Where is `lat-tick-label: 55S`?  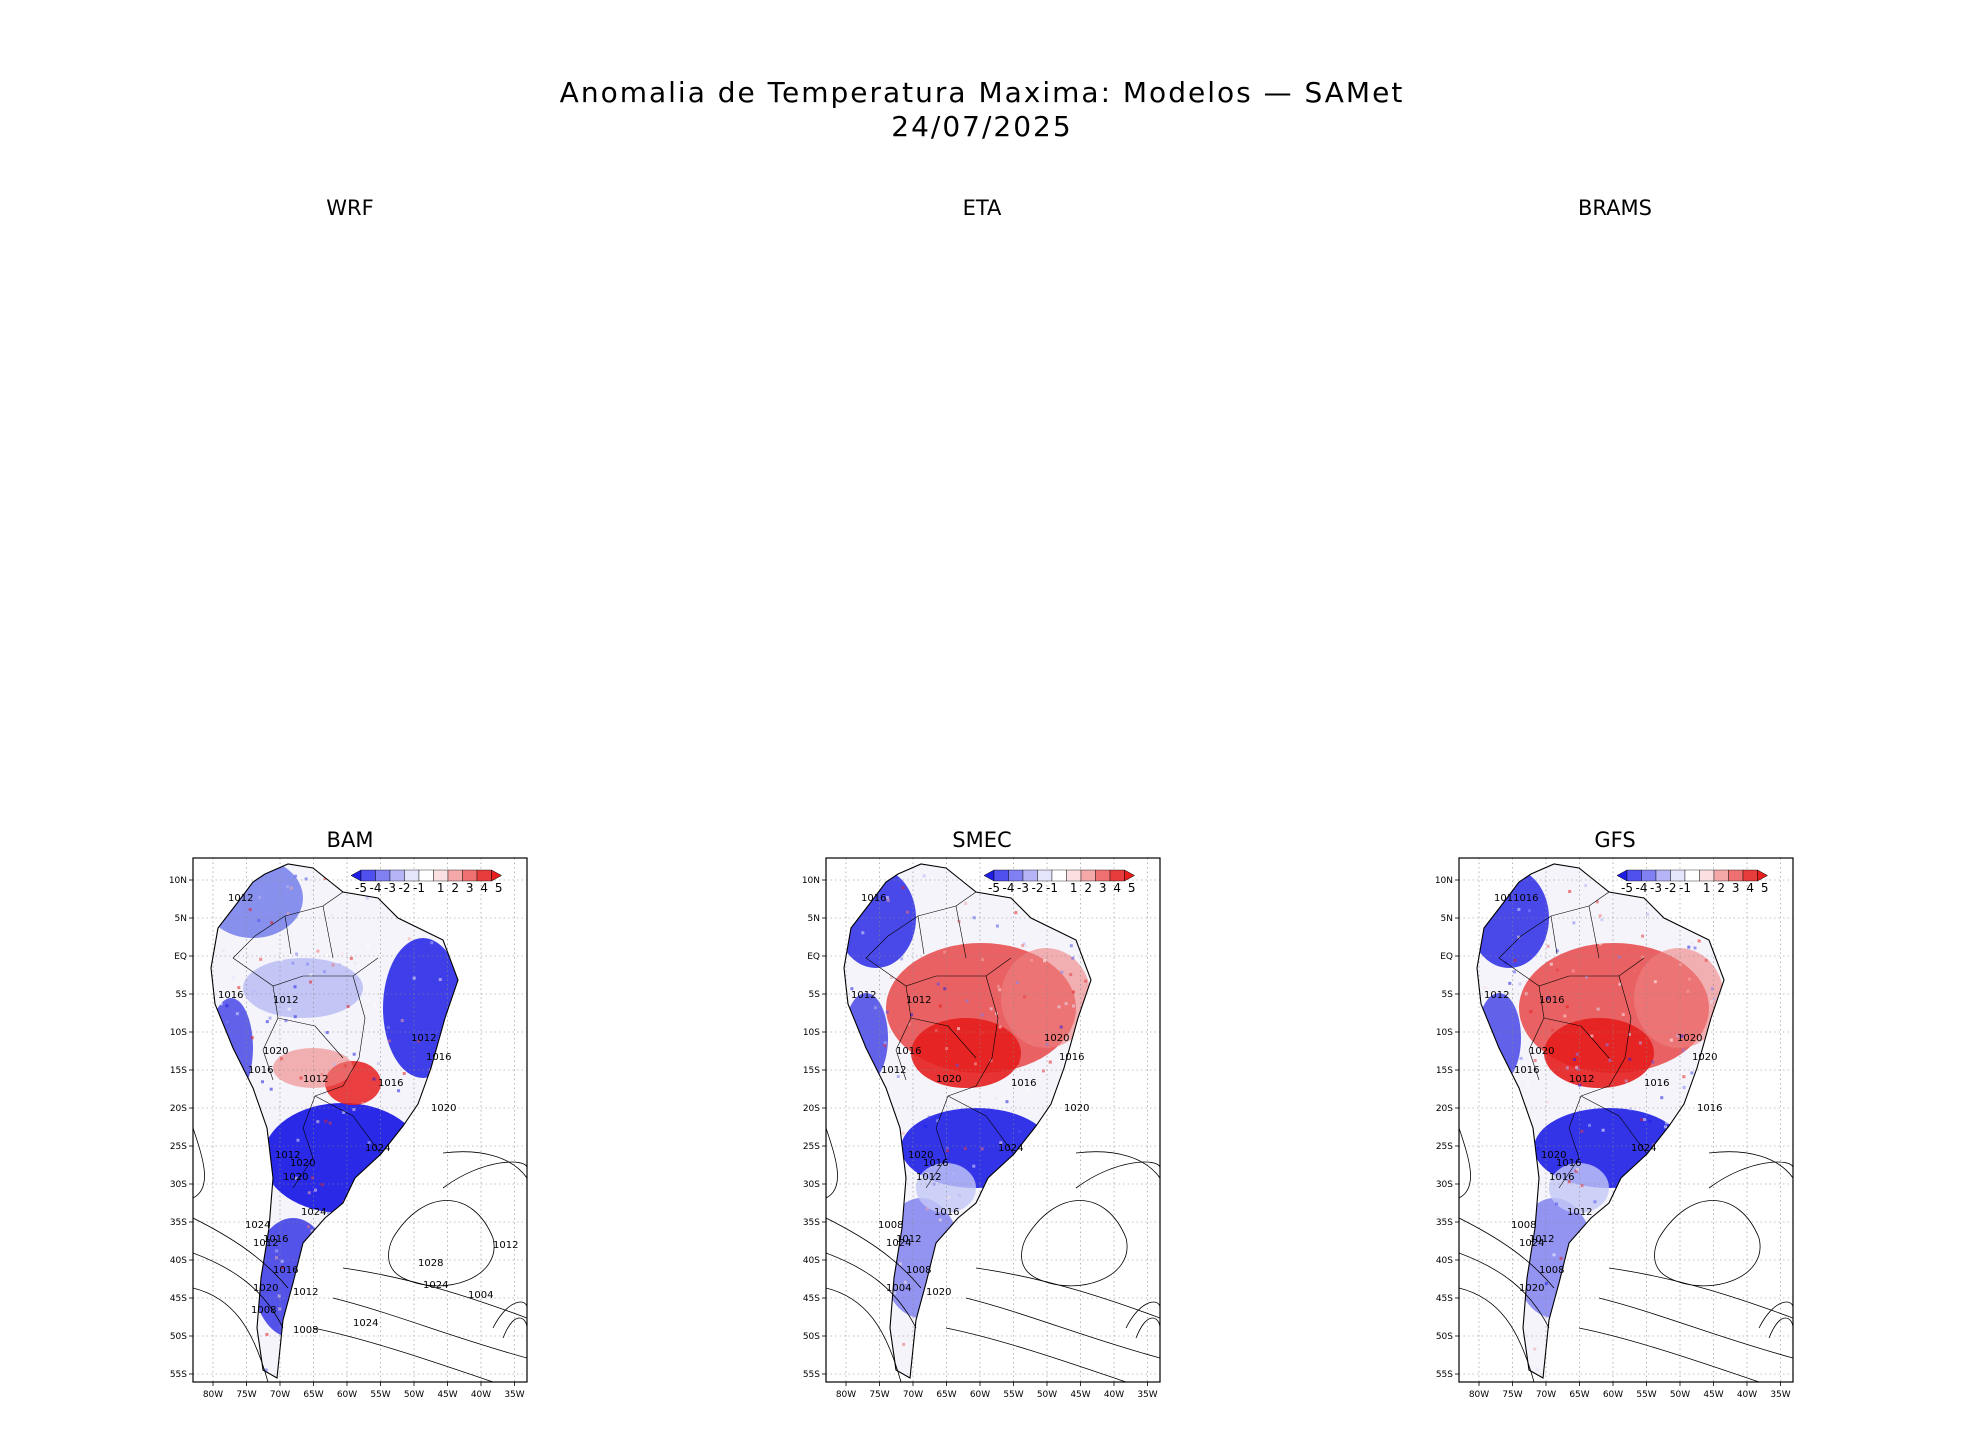
lat-tick-label: 55S is located at coordinates (1444, 1375).